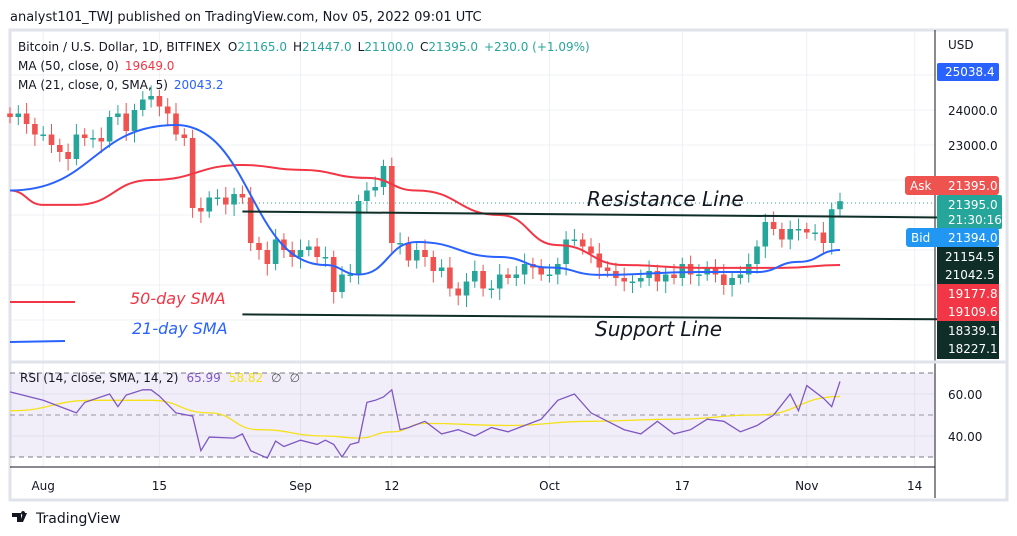 The width and height of the screenshot is (1017, 536). I want to click on low-label: L, so click(361, 47).